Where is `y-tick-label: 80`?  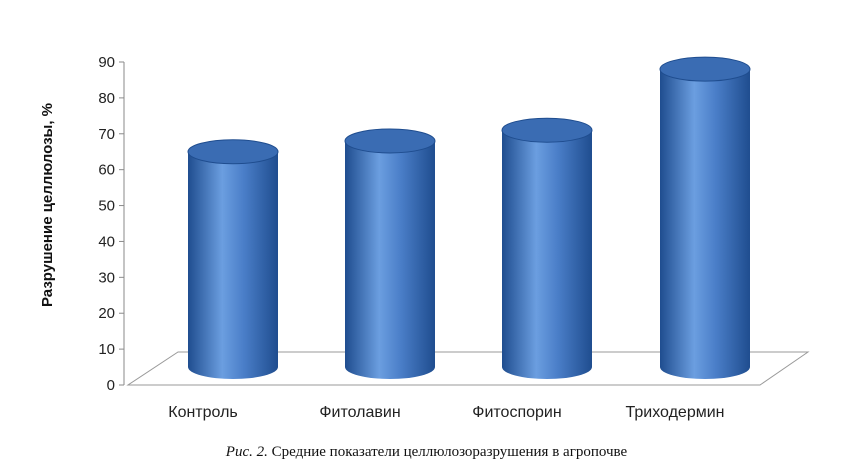
y-tick-label: 80 is located at coordinates (106, 98).